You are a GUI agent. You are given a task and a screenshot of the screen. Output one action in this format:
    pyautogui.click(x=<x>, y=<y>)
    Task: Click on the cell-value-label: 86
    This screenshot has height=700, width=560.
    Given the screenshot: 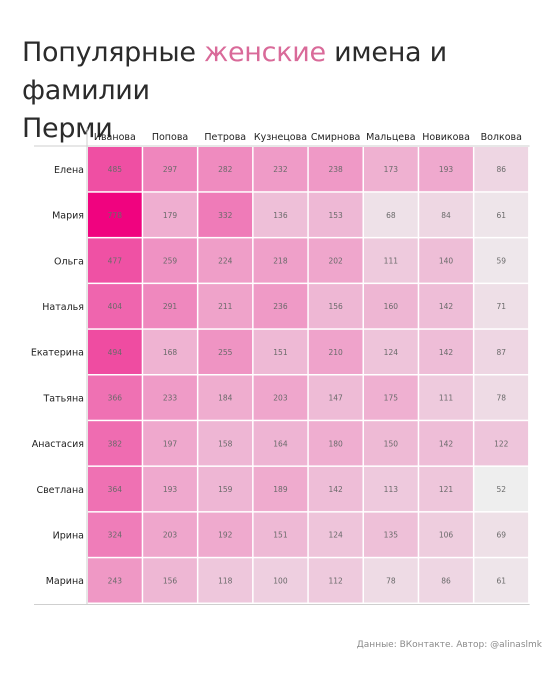 What is the action you would take?
    pyautogui.click(x=501, y=169)
    